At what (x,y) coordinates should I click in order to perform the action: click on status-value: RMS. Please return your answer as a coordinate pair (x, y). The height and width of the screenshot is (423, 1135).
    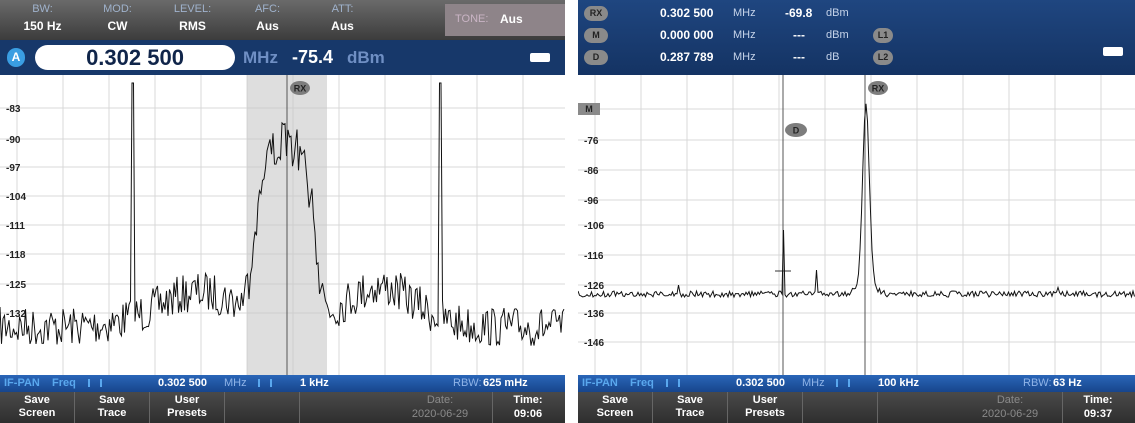
    Looking at the image, I should click on (192, 26).